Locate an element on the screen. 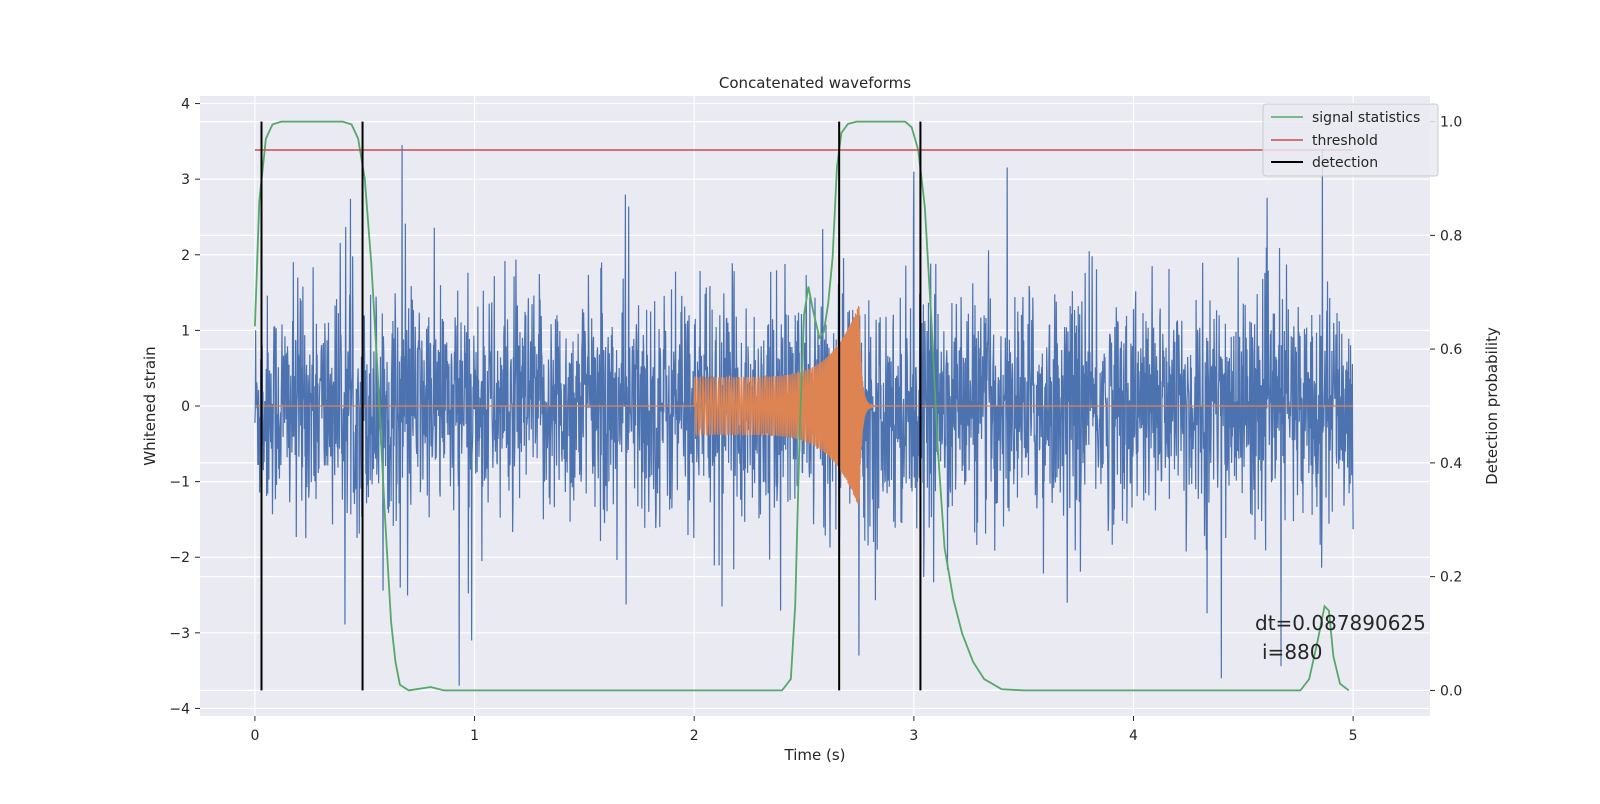  y2-axis-label: Detection probability is located at coordinates (1492, 406).